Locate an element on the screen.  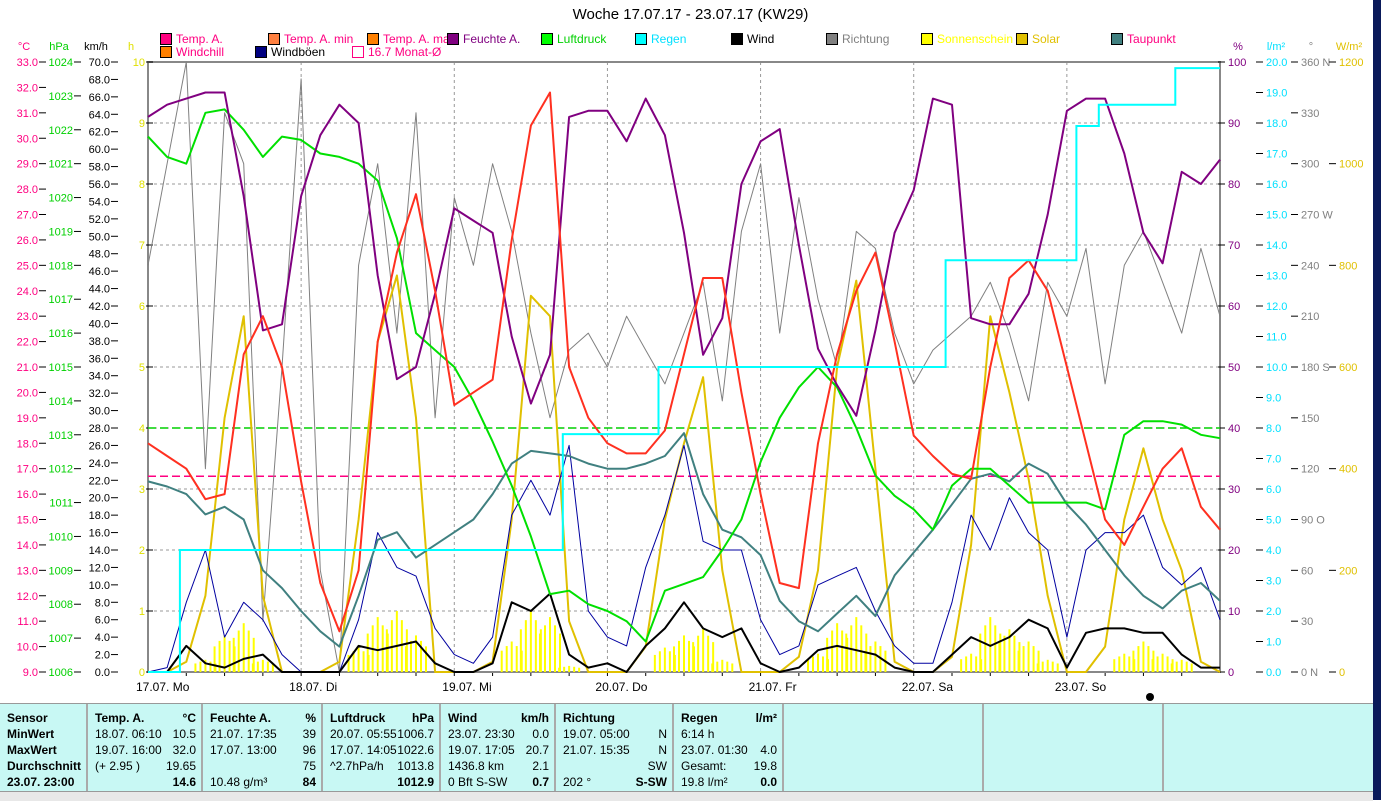
stats-label: 19.07. 17:05 is located at coordinates (481, 750).